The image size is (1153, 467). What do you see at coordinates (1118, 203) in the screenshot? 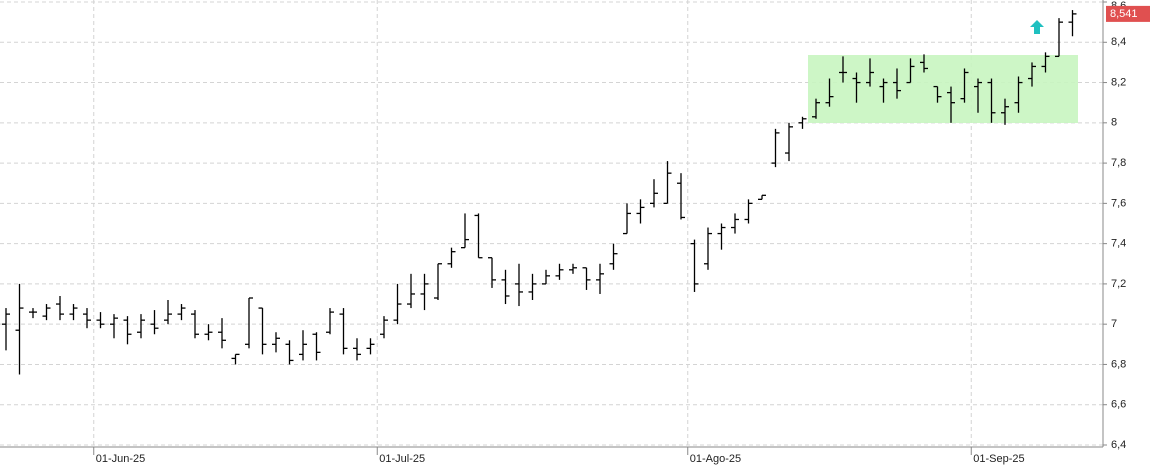
I see `y-tick-label: 7,6` at bounding box center [1118, 203].